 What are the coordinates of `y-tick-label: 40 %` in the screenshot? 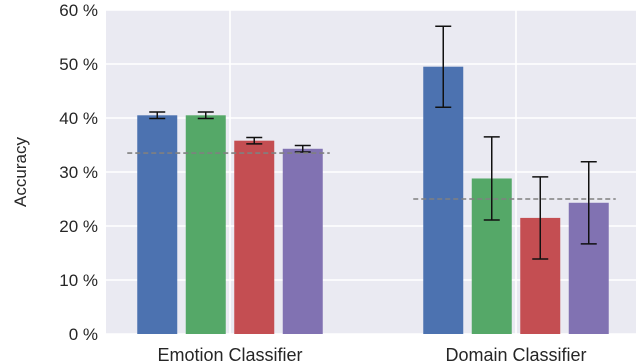 It's located at (78, 118).